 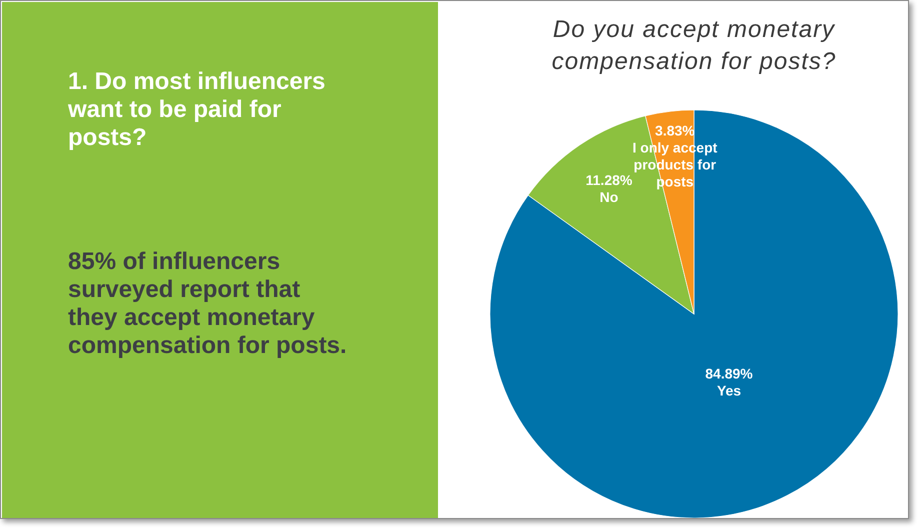 I want to click on data-label: 84.89%, so click(x=729, y=374).